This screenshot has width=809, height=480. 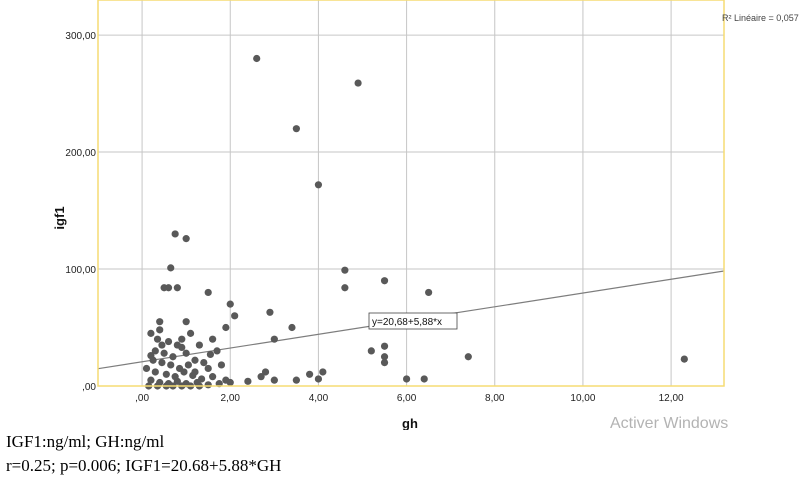 What do you see at coordinates (582, 398) in the screenshot?
I see `x-tick-label: 10,00` at bounding box center [582, 398].